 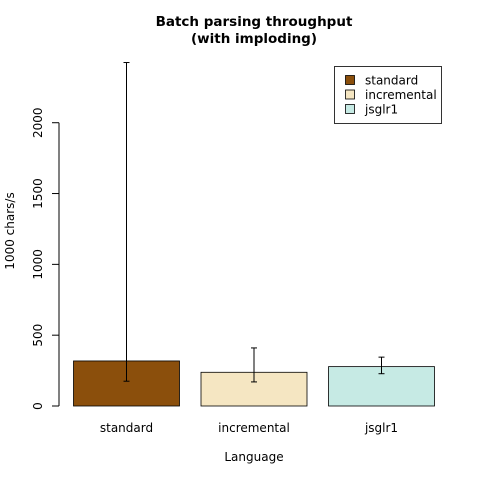 I want to click on legend-entry: standard, so click(x=391, y=81).